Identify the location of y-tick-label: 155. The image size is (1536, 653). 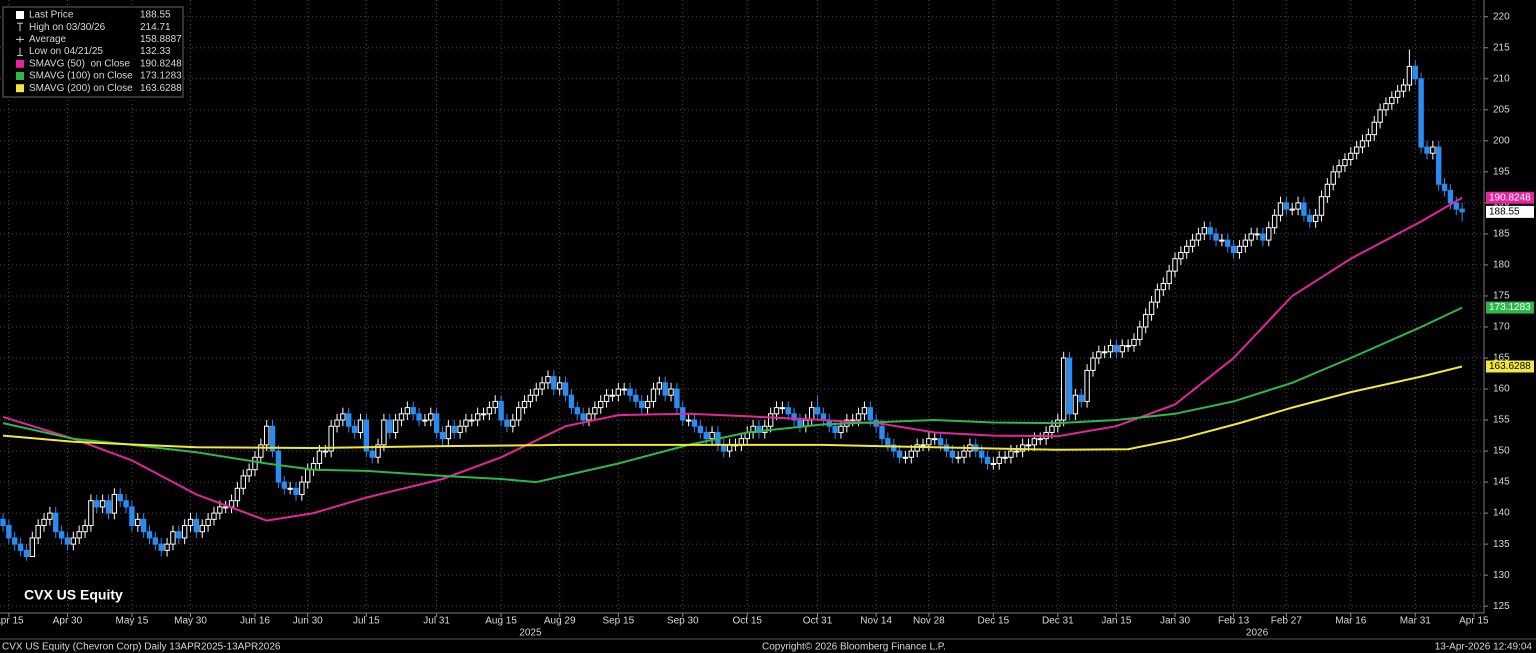
(1501, 420).